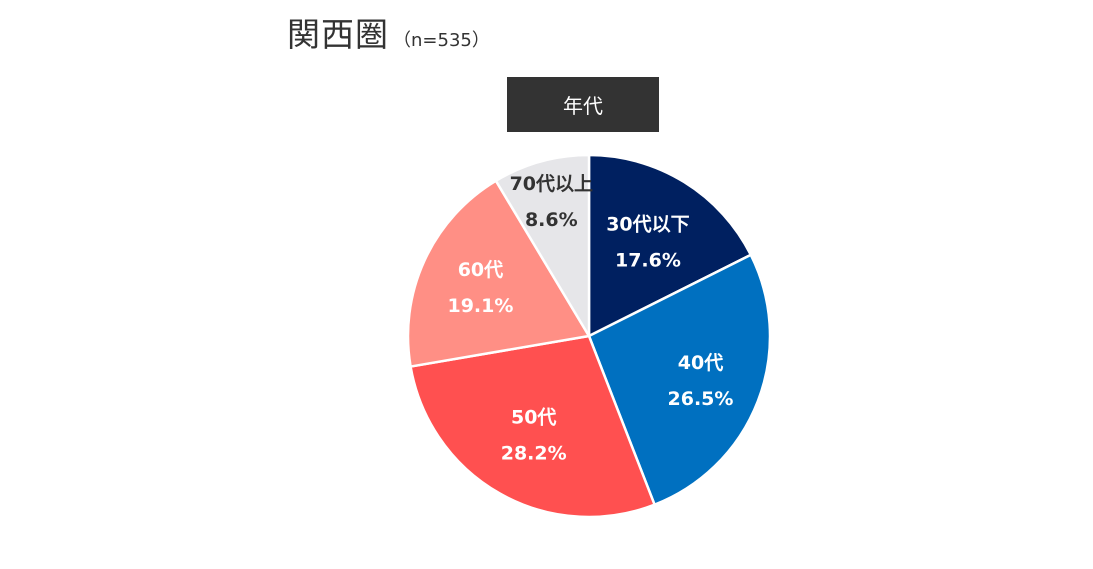 The width and height of the screenshot is (1093, 569). I want to click on slice-category-label: 60代, so click(480, 270).